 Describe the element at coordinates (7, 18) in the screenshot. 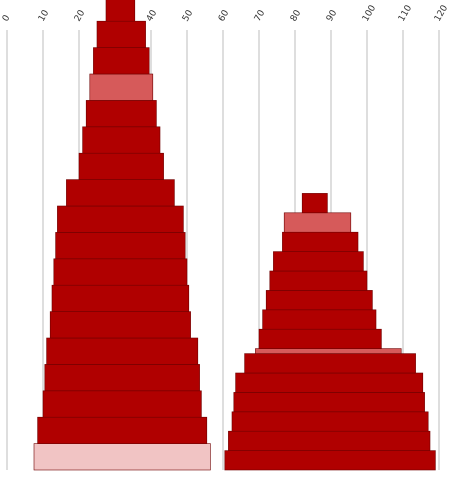

I see `x-tick-label: 0` at that location.